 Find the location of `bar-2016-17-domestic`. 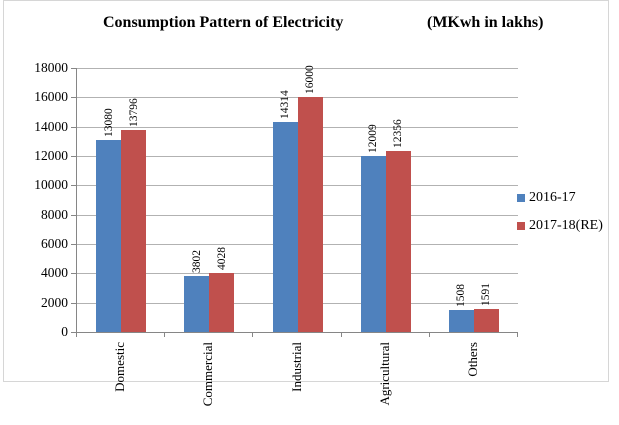

bar-2016-17-domestic is located at coordinates (108, 236).